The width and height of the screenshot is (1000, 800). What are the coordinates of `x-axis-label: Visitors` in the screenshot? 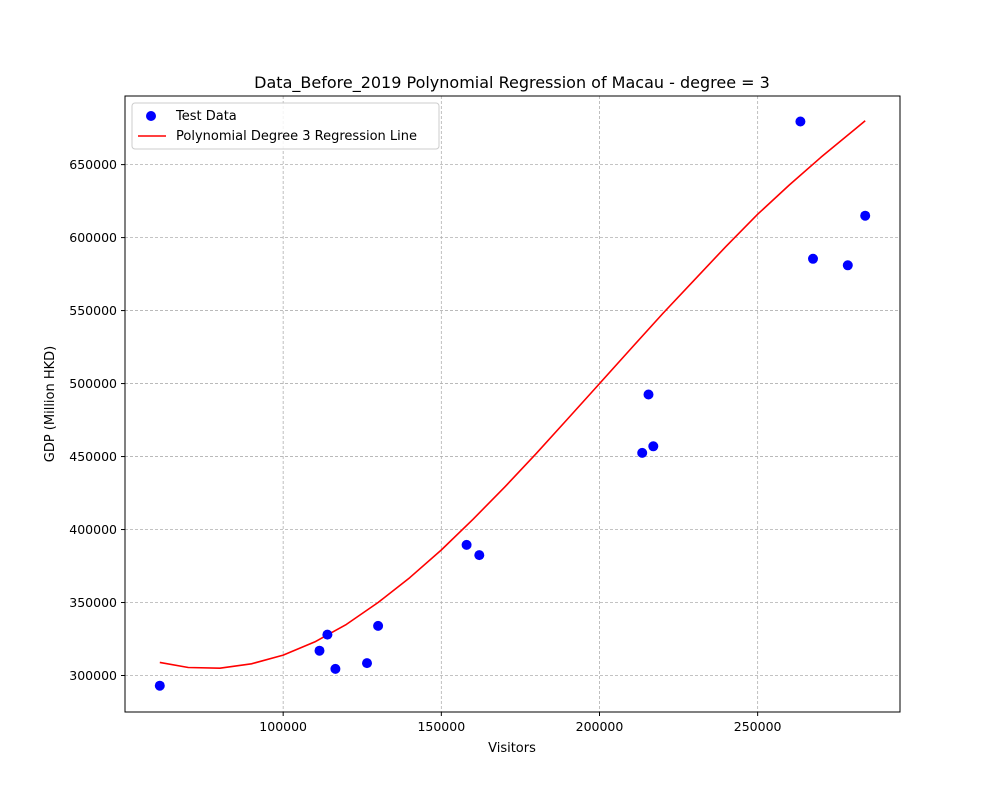 It's located at (512, 748).